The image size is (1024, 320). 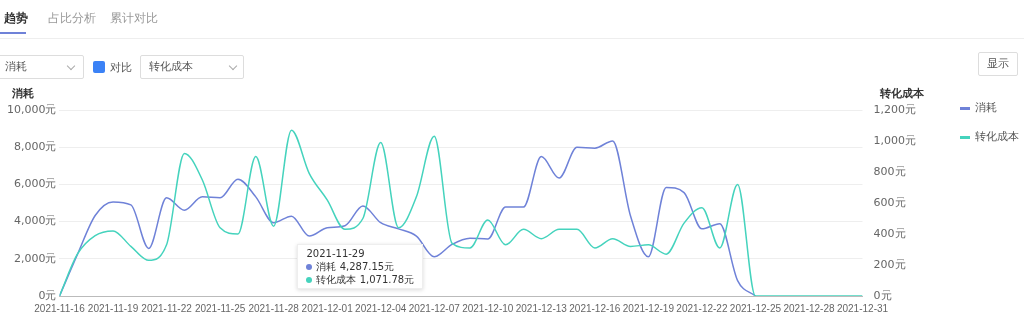 I want to click on x-tick-label: 2021-12-28, so click(x=809, y=308).